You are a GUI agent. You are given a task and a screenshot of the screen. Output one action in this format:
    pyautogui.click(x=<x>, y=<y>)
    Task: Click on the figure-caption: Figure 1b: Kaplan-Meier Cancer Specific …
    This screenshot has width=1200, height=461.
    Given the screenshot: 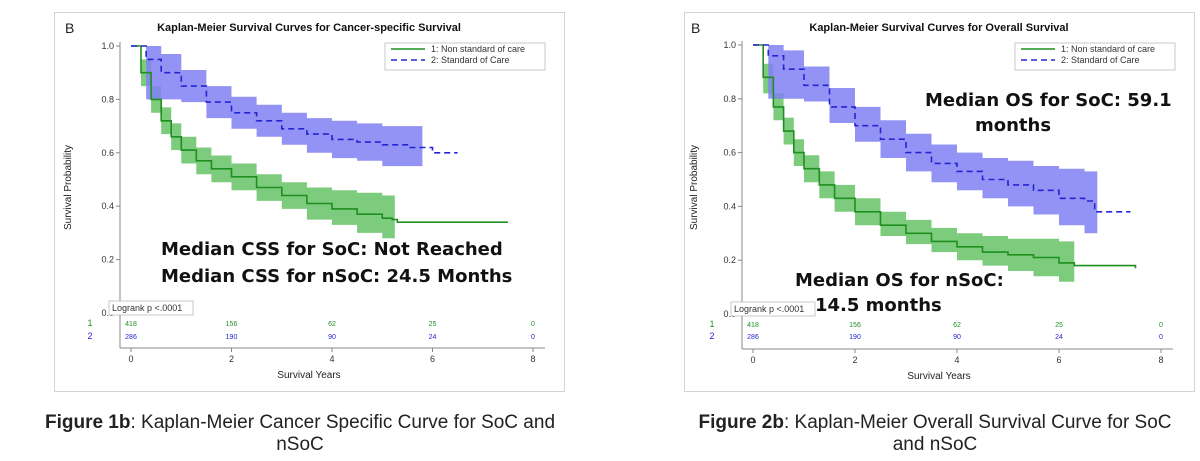 What is the action you would take?
    pyautogui.click(x=300, y=434)
    